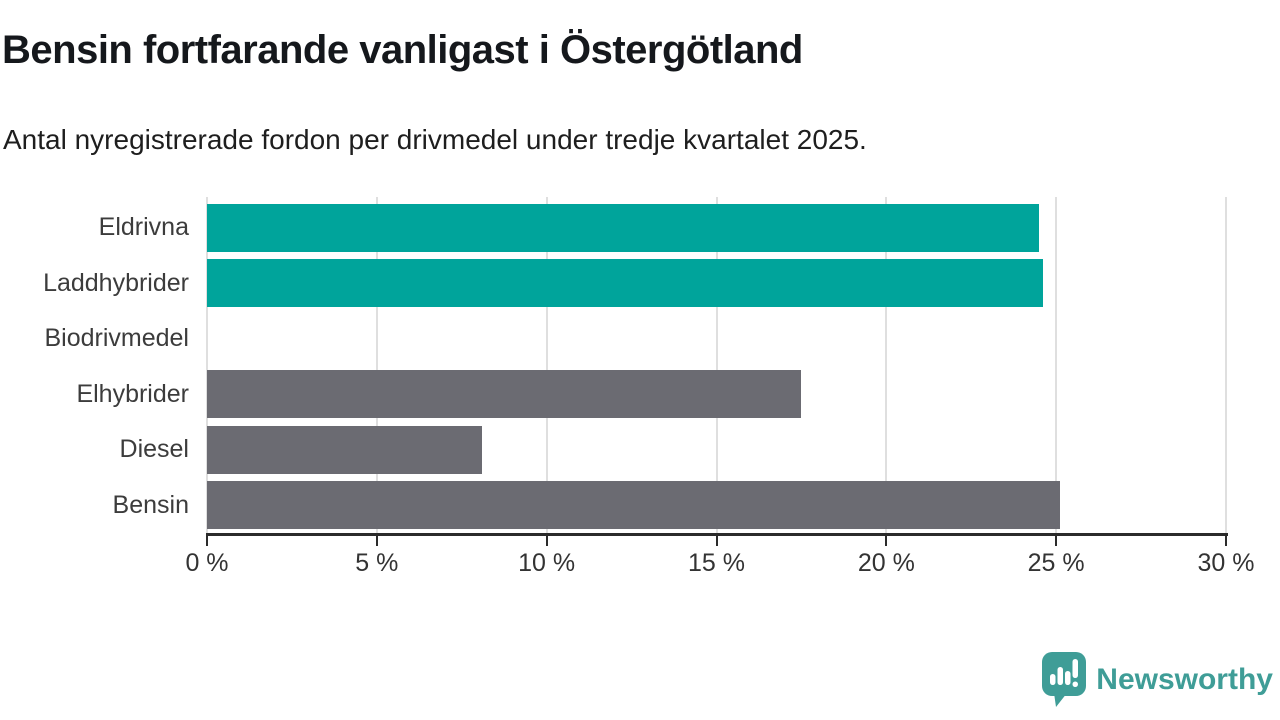 This screenshot has width=1280, height=720. I want to click on category-label: Laddhybrider, so click(116, 282).